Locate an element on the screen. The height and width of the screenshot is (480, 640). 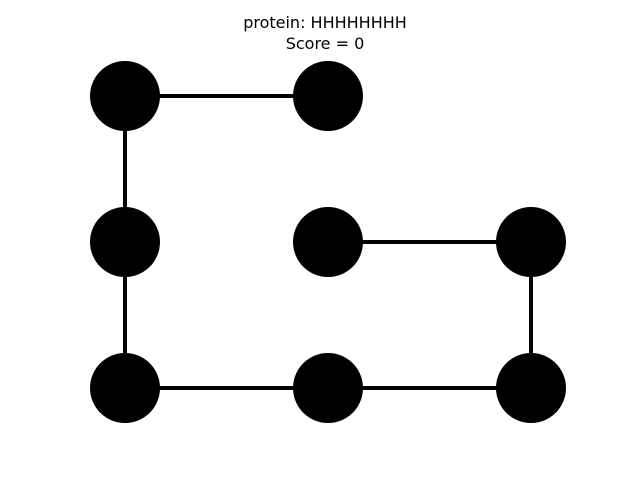
figure-title: protein: HHHHHHHH Score = 0 is located at coordinates (320, 33).